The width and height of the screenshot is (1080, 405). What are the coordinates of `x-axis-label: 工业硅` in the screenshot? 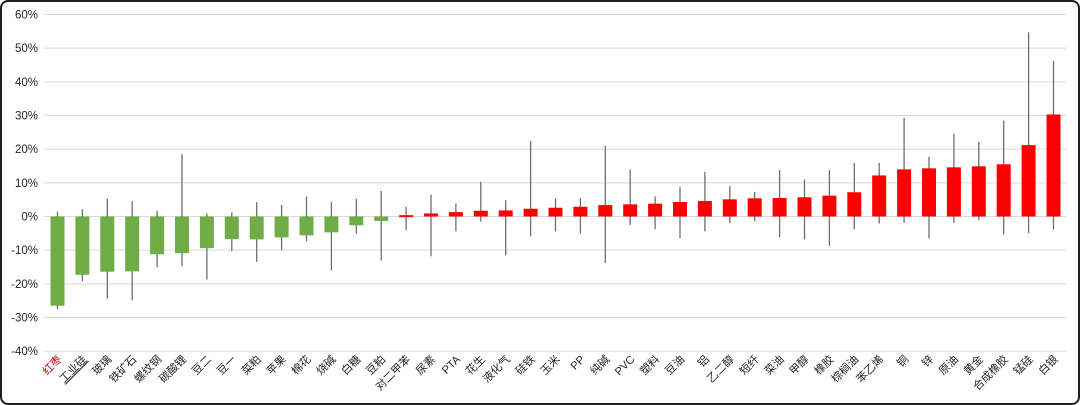 It's located at (73, 369).